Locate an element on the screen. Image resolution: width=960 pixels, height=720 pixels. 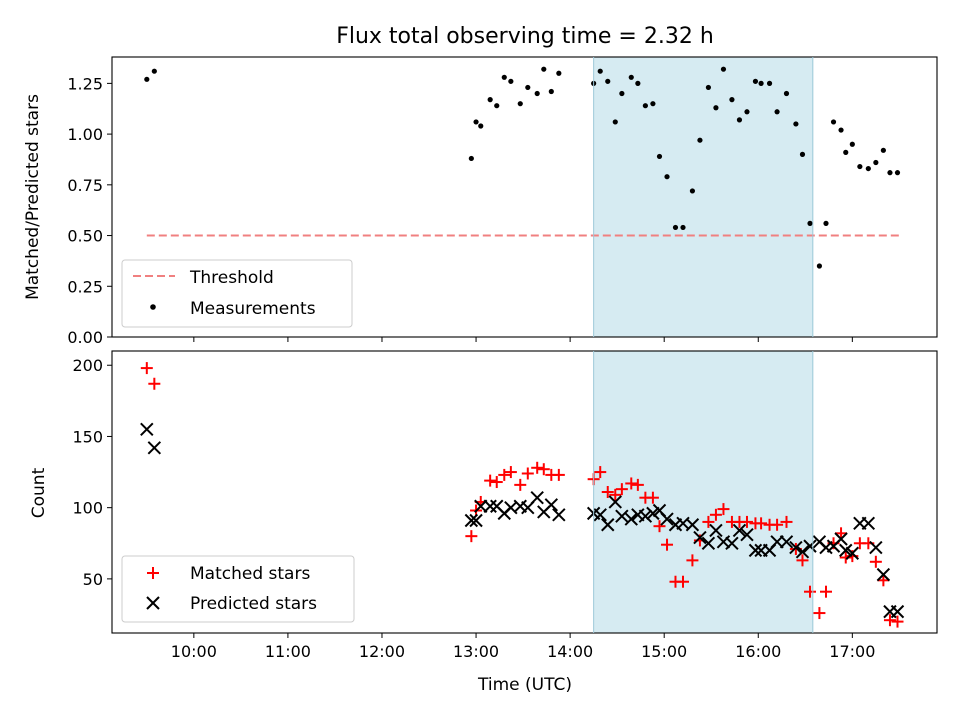
chart-title: Flux total observing time = 2.32 h is located at coordinates (525, 36).